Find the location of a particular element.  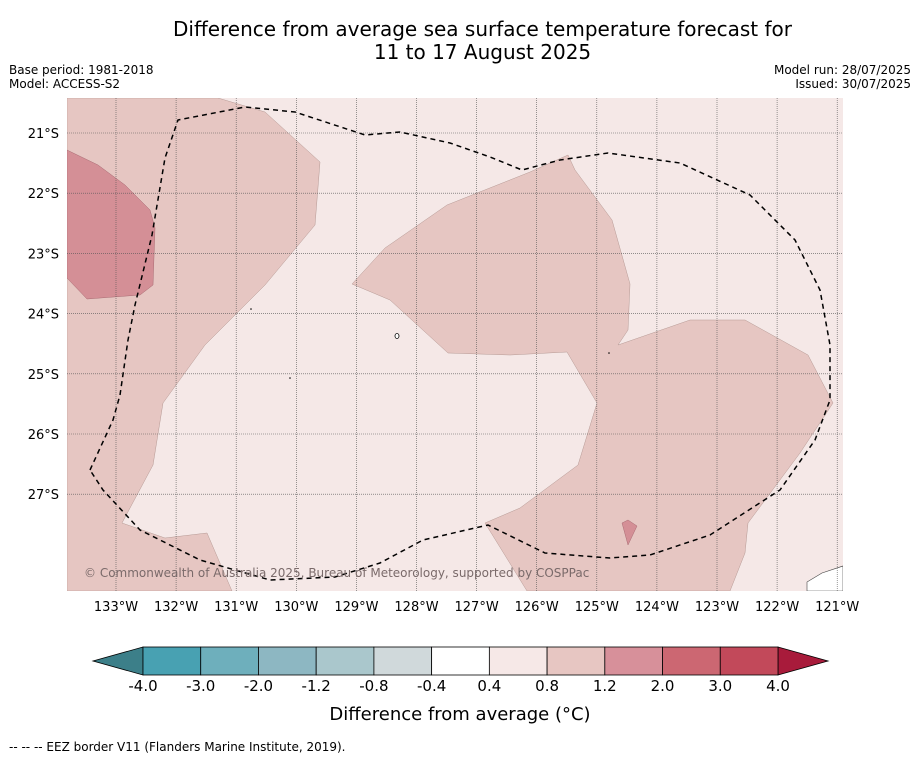

colorbar-tick-label: -1.2 is located at coordinates (316, 686).